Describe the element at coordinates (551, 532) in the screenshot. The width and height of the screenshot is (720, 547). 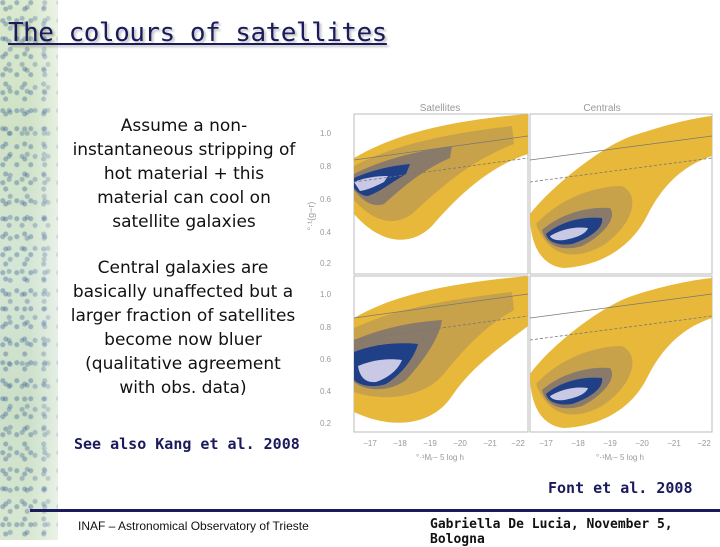
I see `footer-author-date: Gabriella De Lucia, November 5, Bologna` at that location.